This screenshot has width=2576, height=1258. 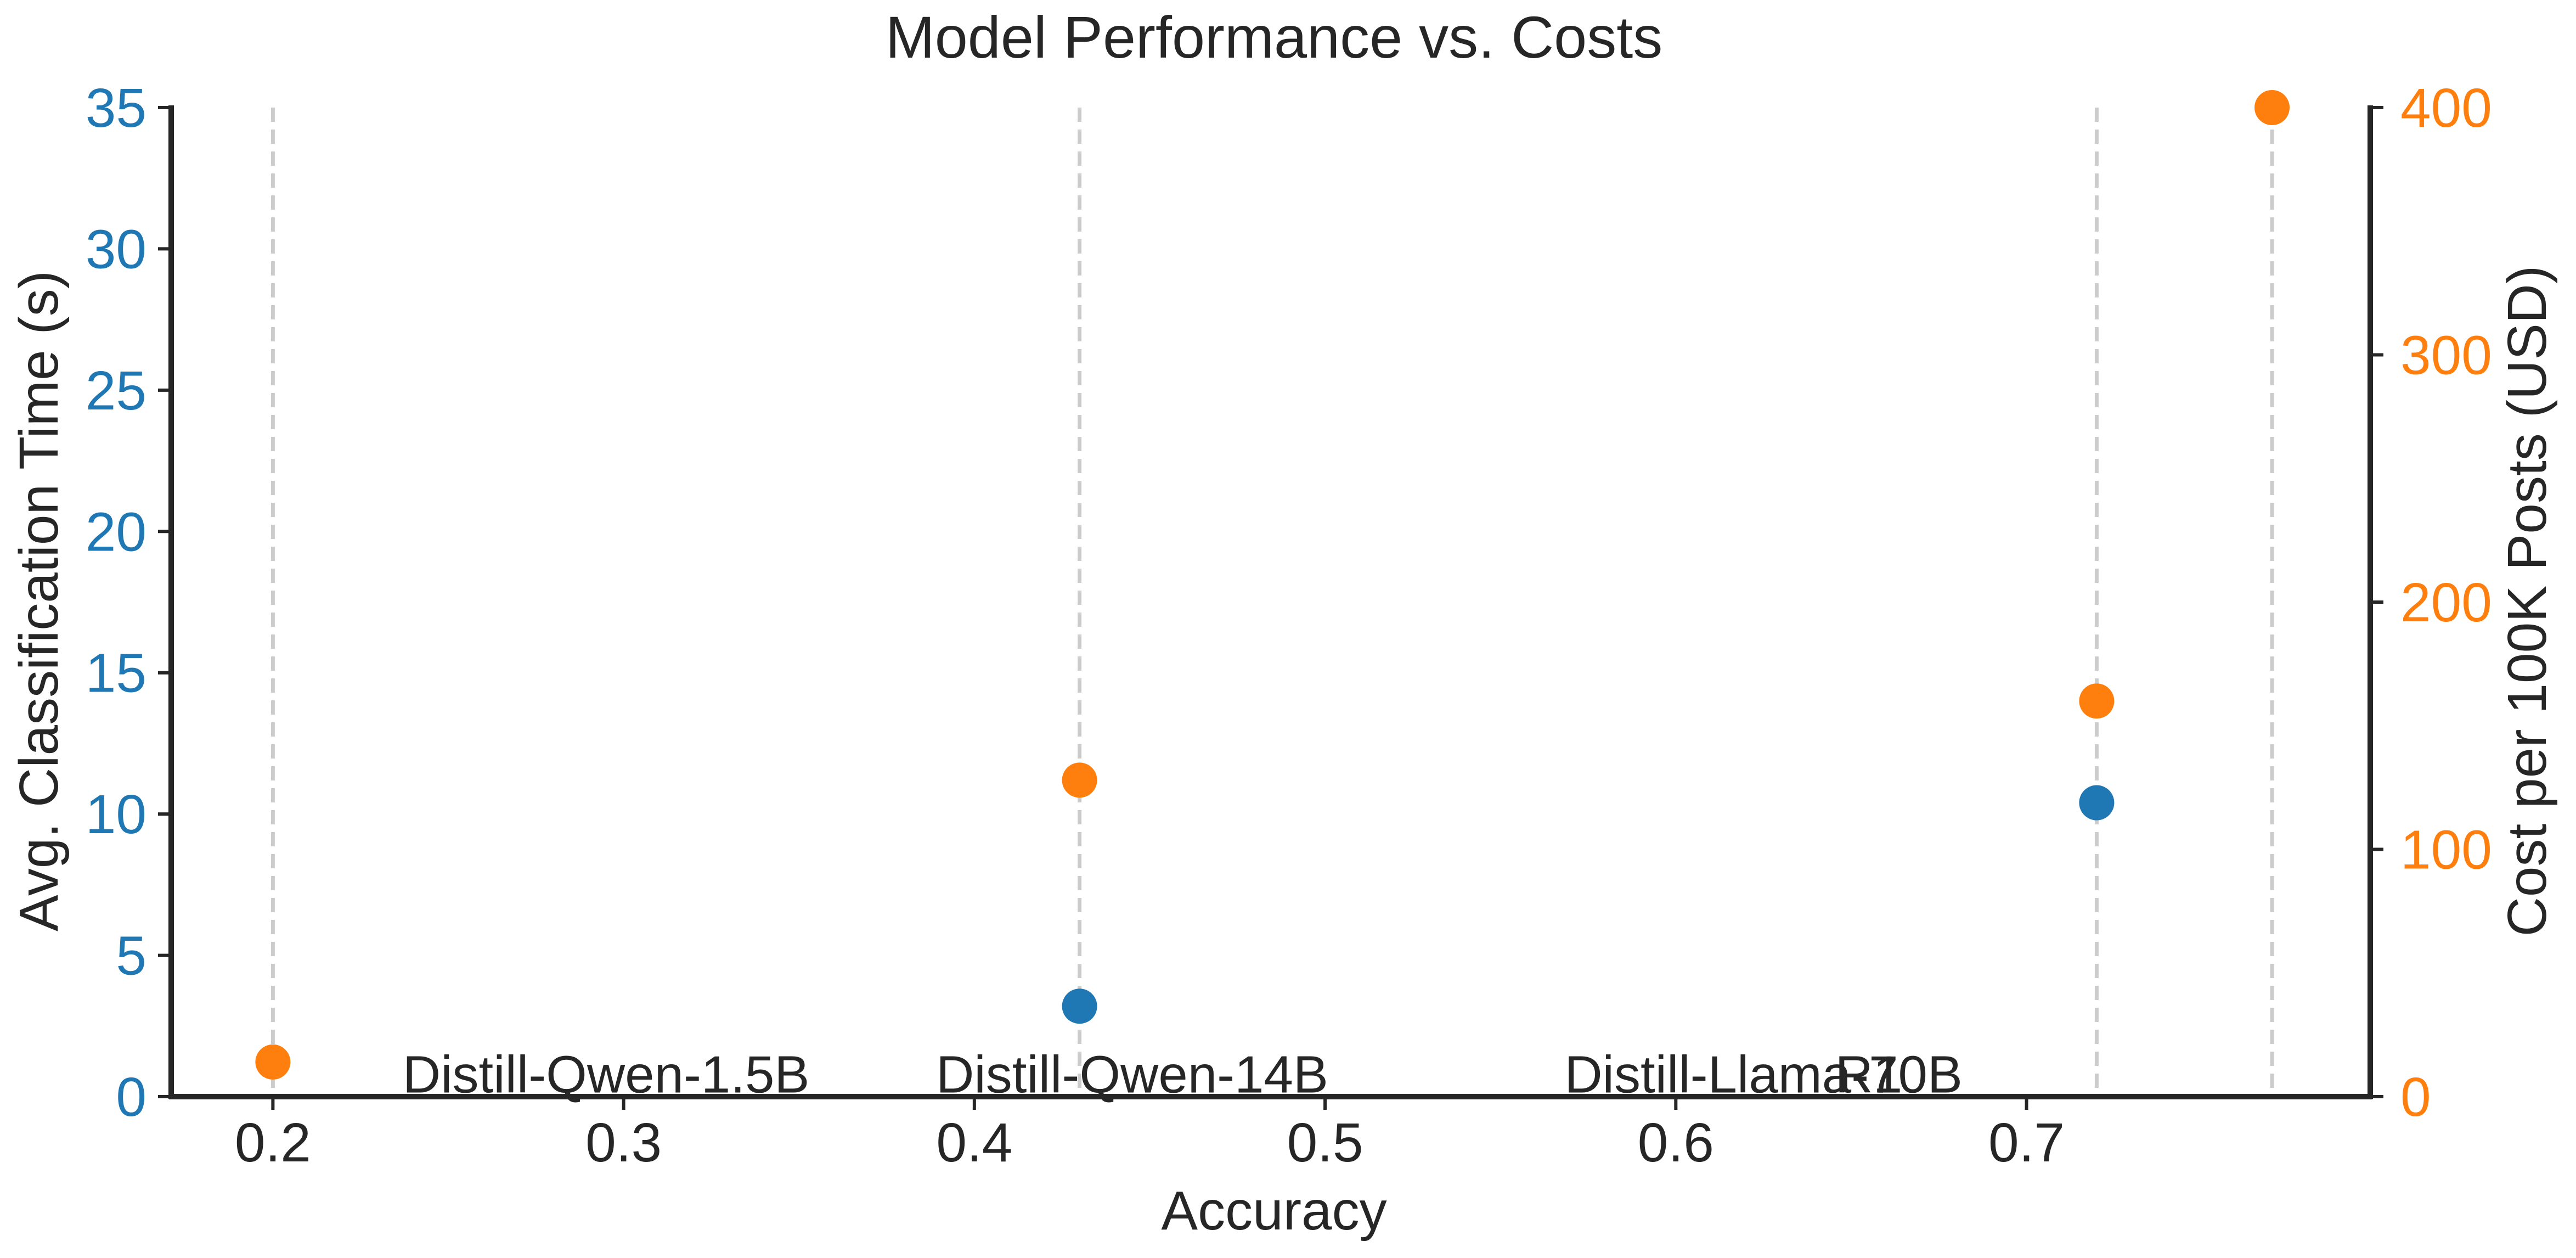 I want to click on x-tick-label: 0.5, so click(x=1325, y=1142).